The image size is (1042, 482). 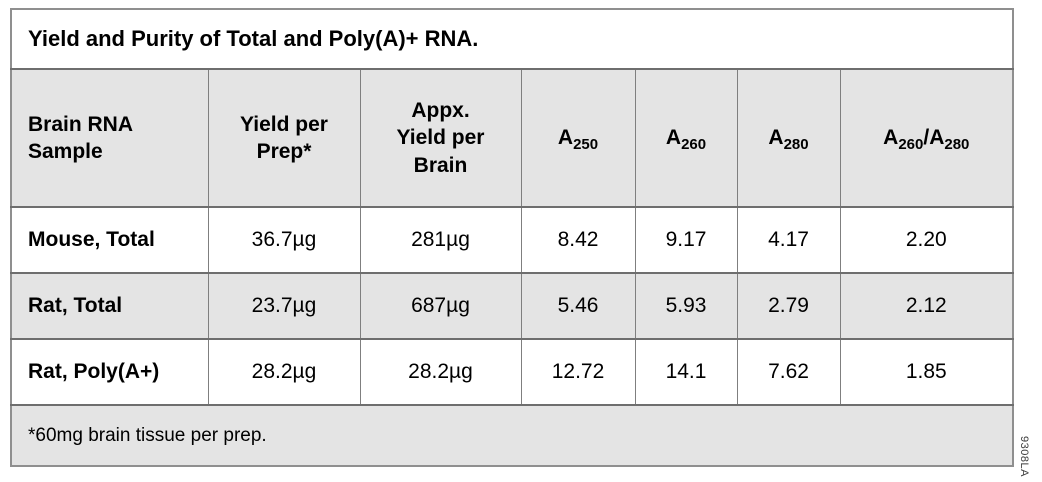 What do you see at coordinates (937, 138) in the screenshot?
I see `ratio-base-2: A` at bounding box center [937, 138].